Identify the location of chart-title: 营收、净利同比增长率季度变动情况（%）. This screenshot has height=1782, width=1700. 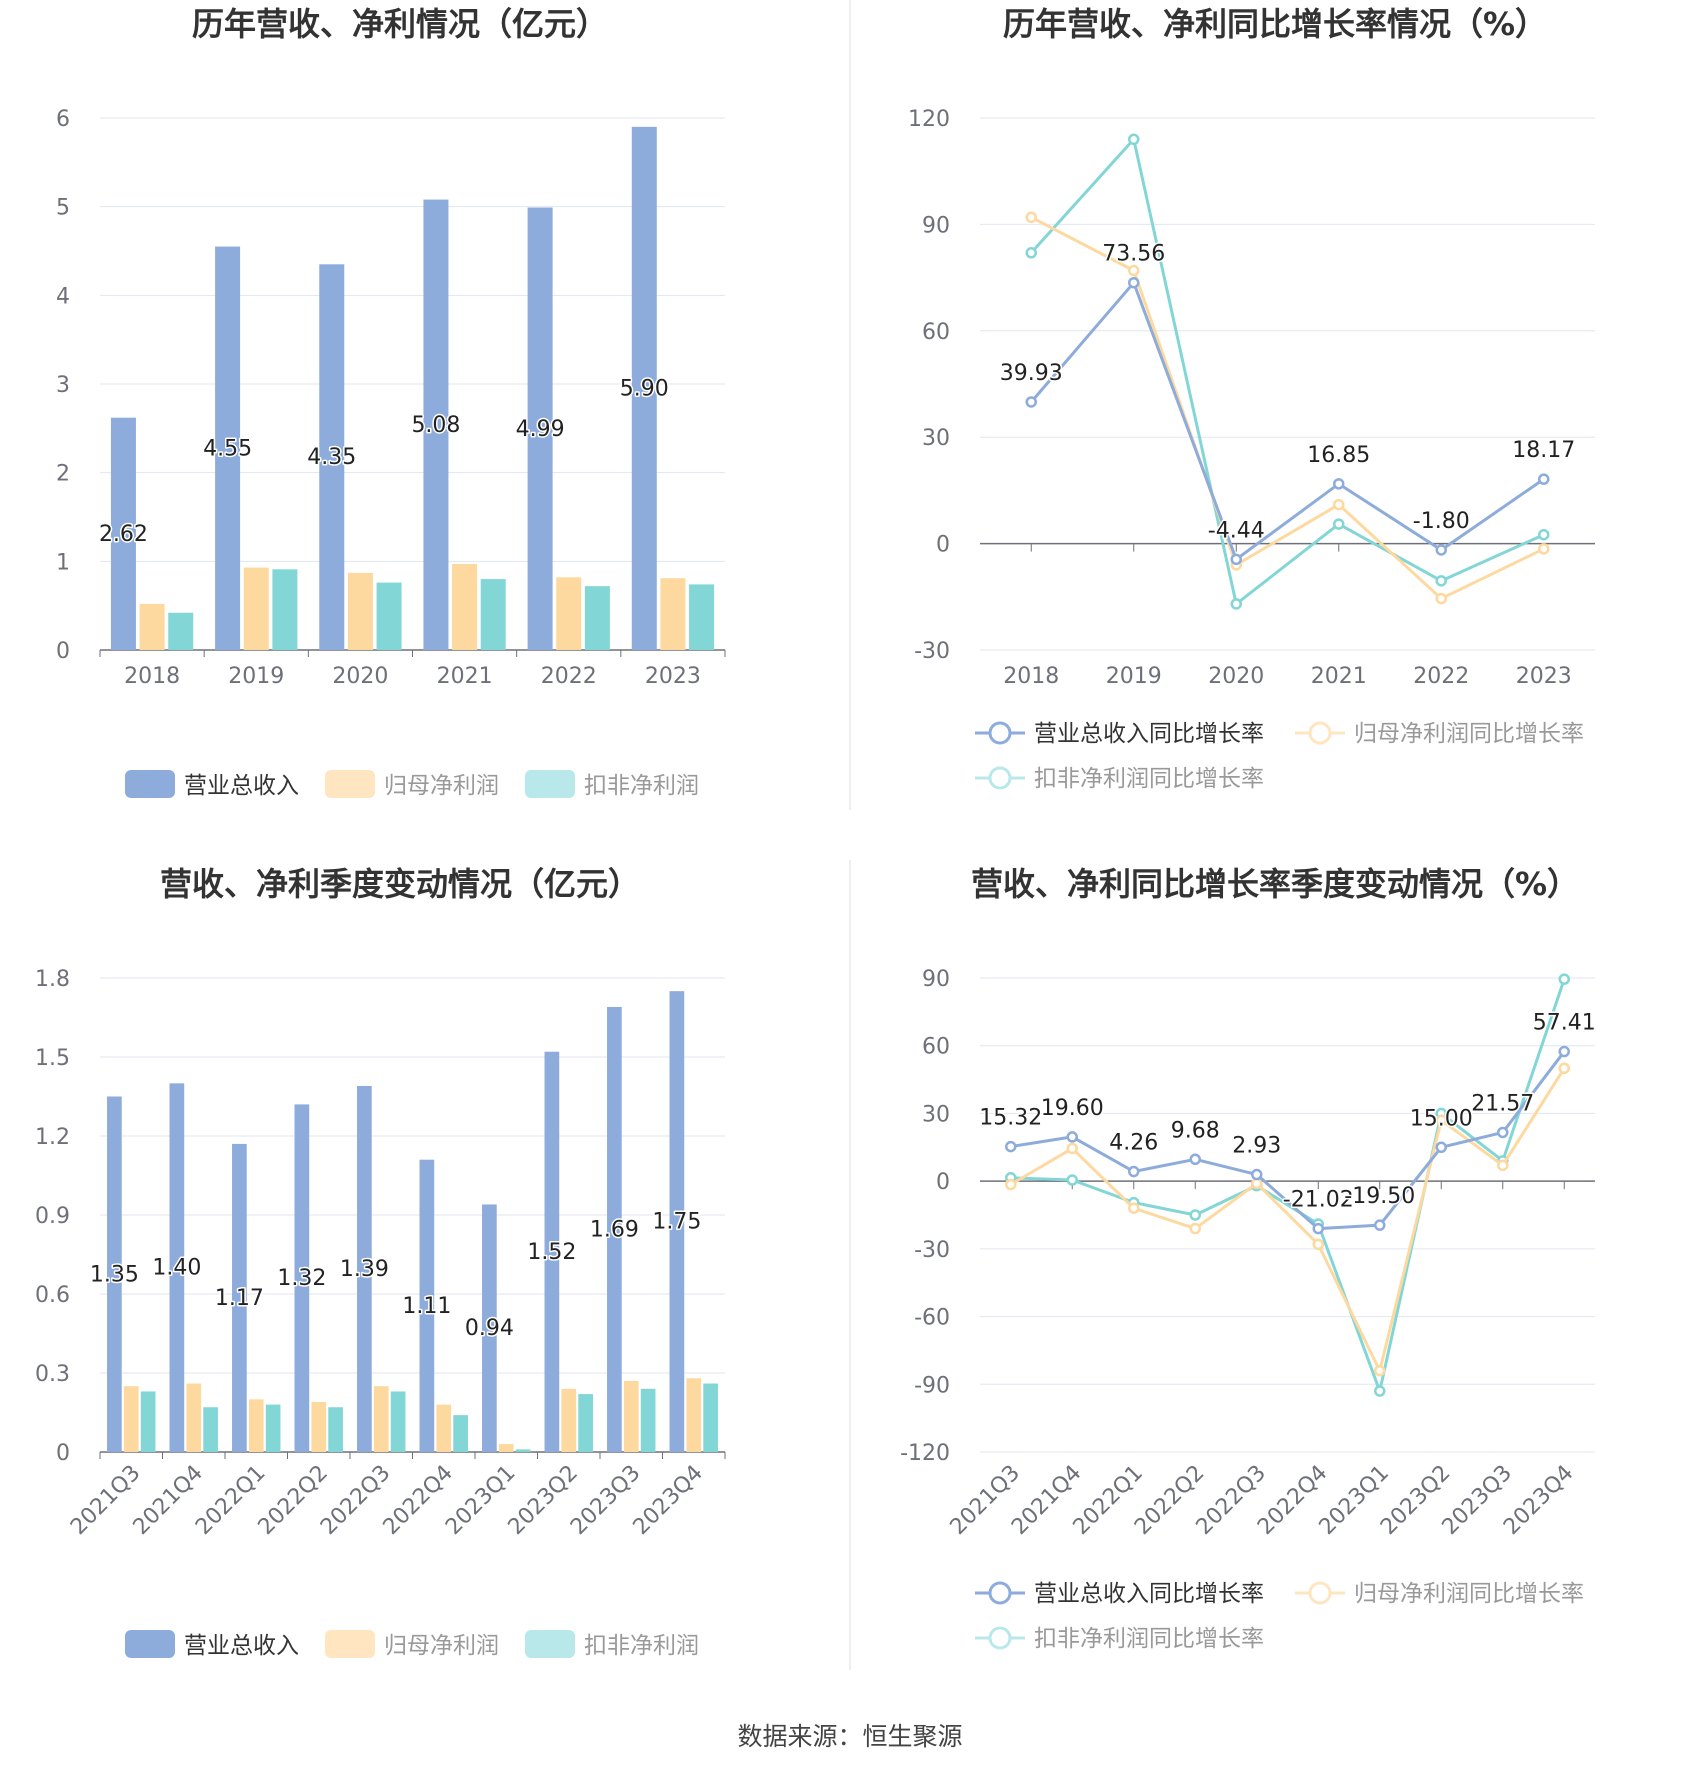
(1275, 884).